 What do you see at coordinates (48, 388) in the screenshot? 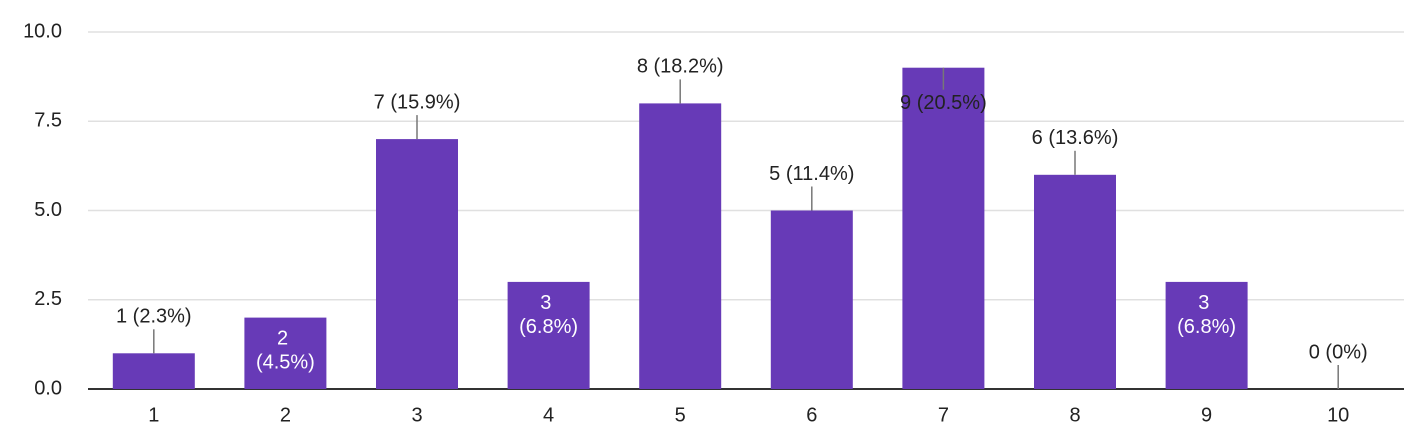
I see `y-tick-label: 0.0` at bounding box center [48, 388].